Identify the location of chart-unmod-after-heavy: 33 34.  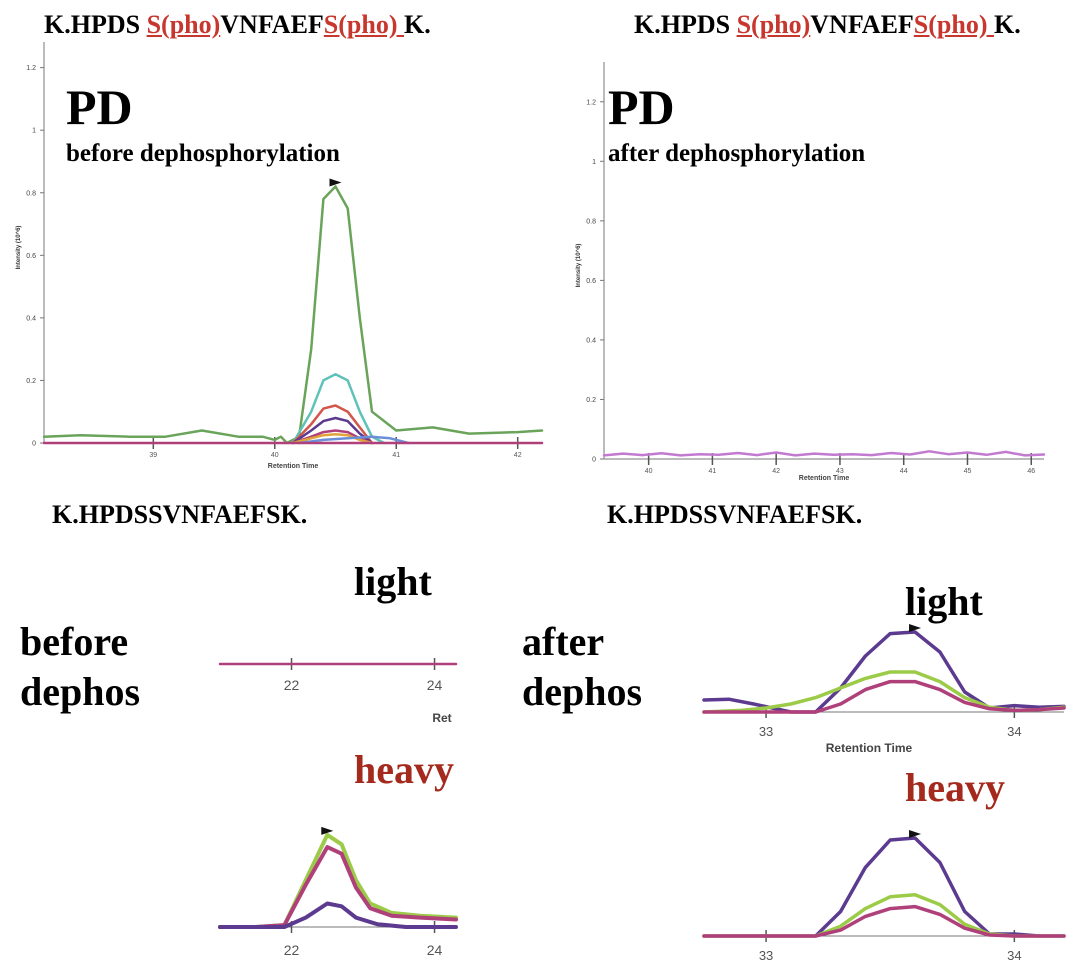
(884, 896).